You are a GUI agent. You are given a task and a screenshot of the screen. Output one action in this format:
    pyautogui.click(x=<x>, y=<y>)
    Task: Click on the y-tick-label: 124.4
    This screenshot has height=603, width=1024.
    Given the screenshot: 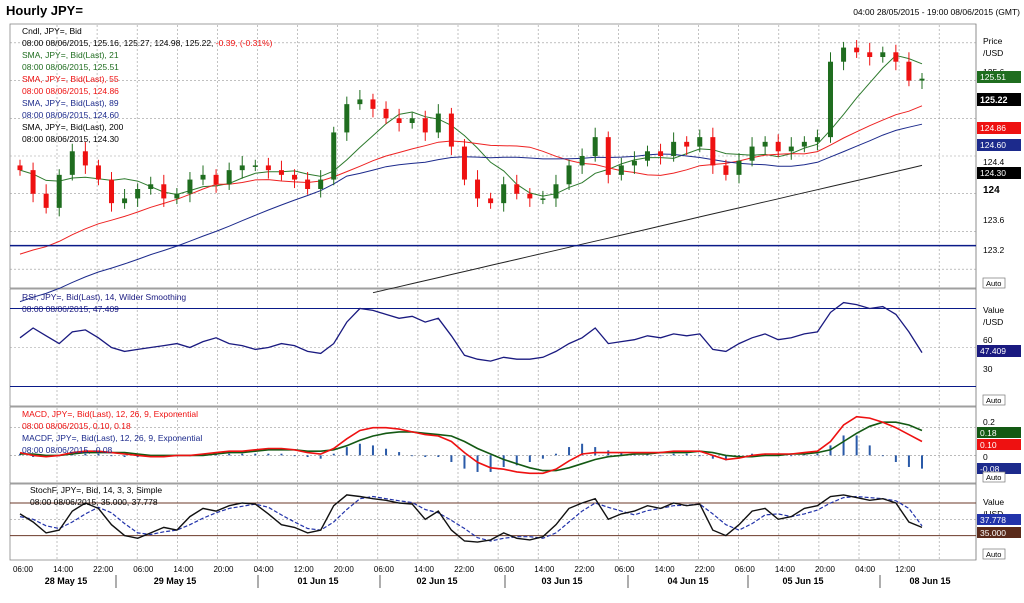 What is the action you would take?
    pyautogui.click(x=994, y=162)
    